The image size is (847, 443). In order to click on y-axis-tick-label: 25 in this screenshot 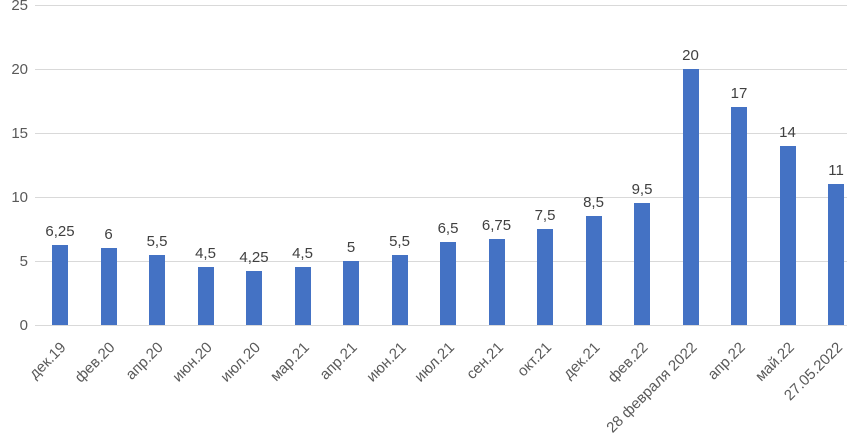, I will do `click(19, 7)`.